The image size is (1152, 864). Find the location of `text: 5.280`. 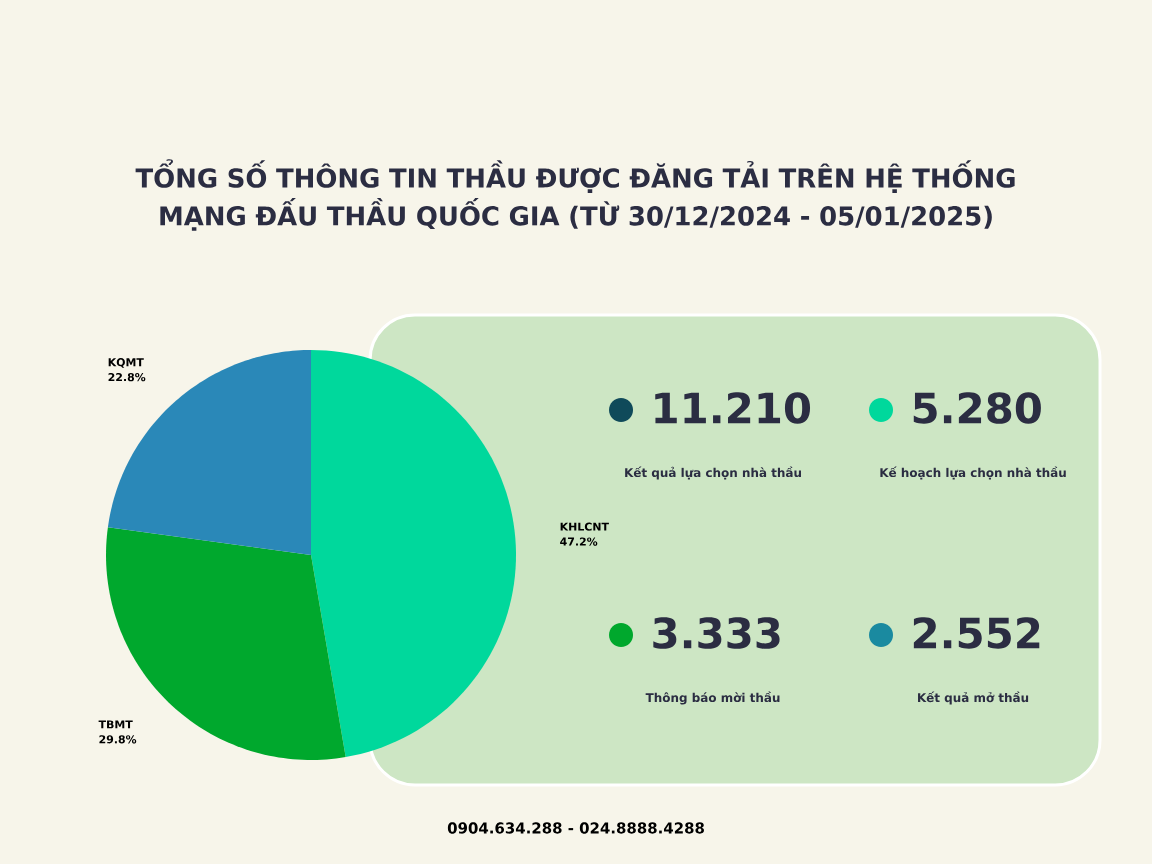

text: 5.280 is located at coordinates (977, 408).